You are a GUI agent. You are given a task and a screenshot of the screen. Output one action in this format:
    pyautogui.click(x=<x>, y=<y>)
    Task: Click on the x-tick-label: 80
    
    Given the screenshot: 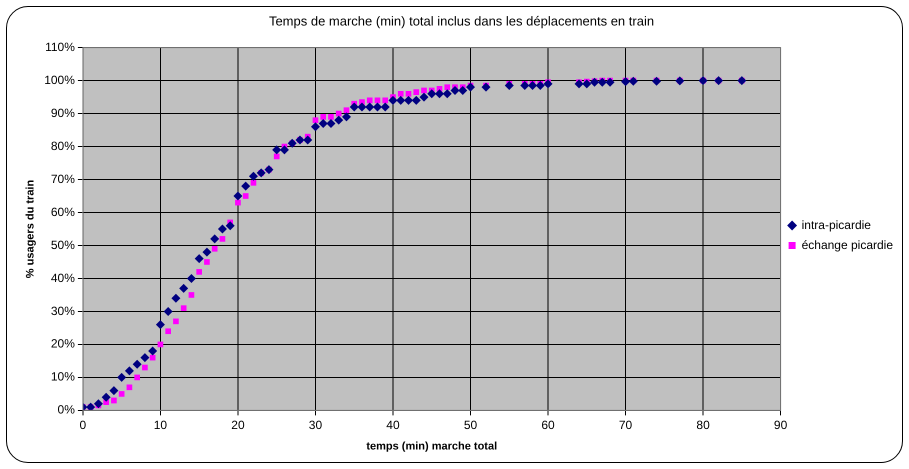 What is the action you would take?
    pyautogui.click(x=703, y=425)
    